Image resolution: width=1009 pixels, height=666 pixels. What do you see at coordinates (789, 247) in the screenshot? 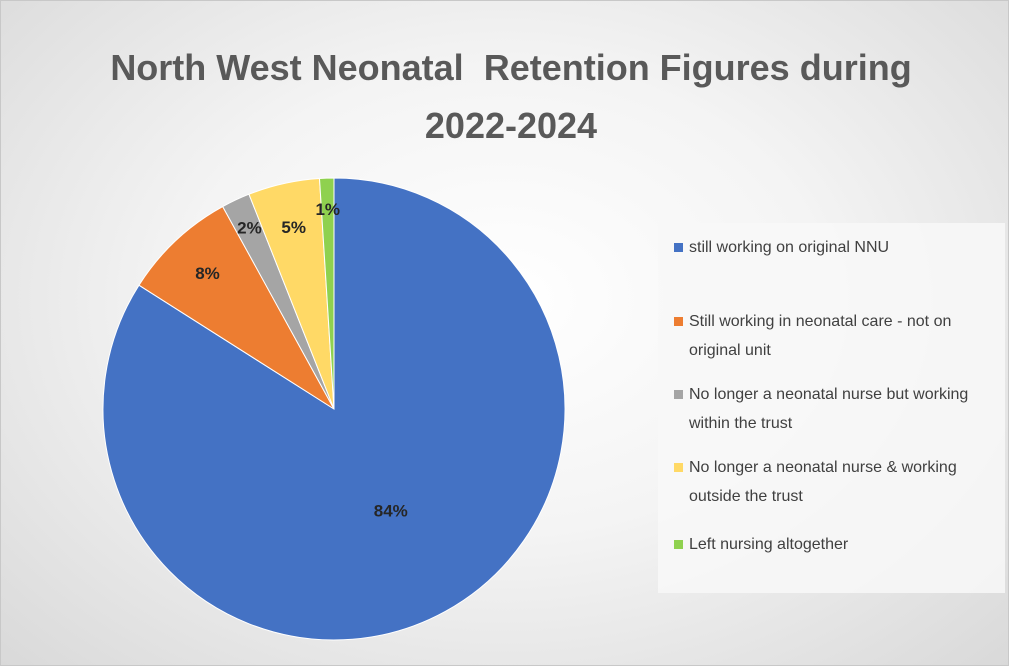
I see `legend-label: still working on original NNU` at bounding box center [789, 247].